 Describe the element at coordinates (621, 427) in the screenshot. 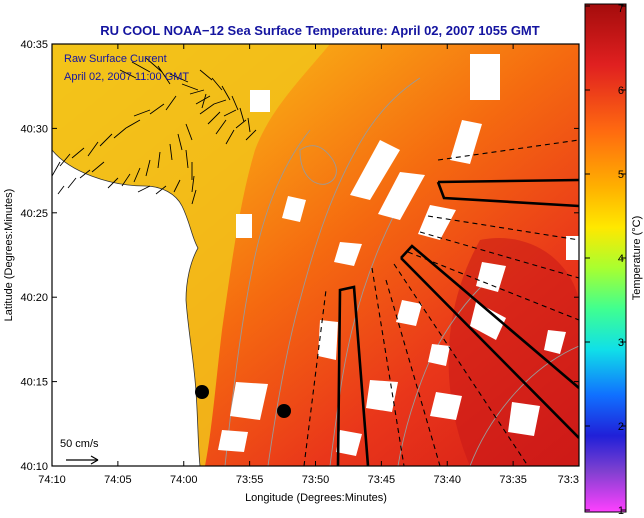

I see `colorbar-tick-label: 2` at that location.